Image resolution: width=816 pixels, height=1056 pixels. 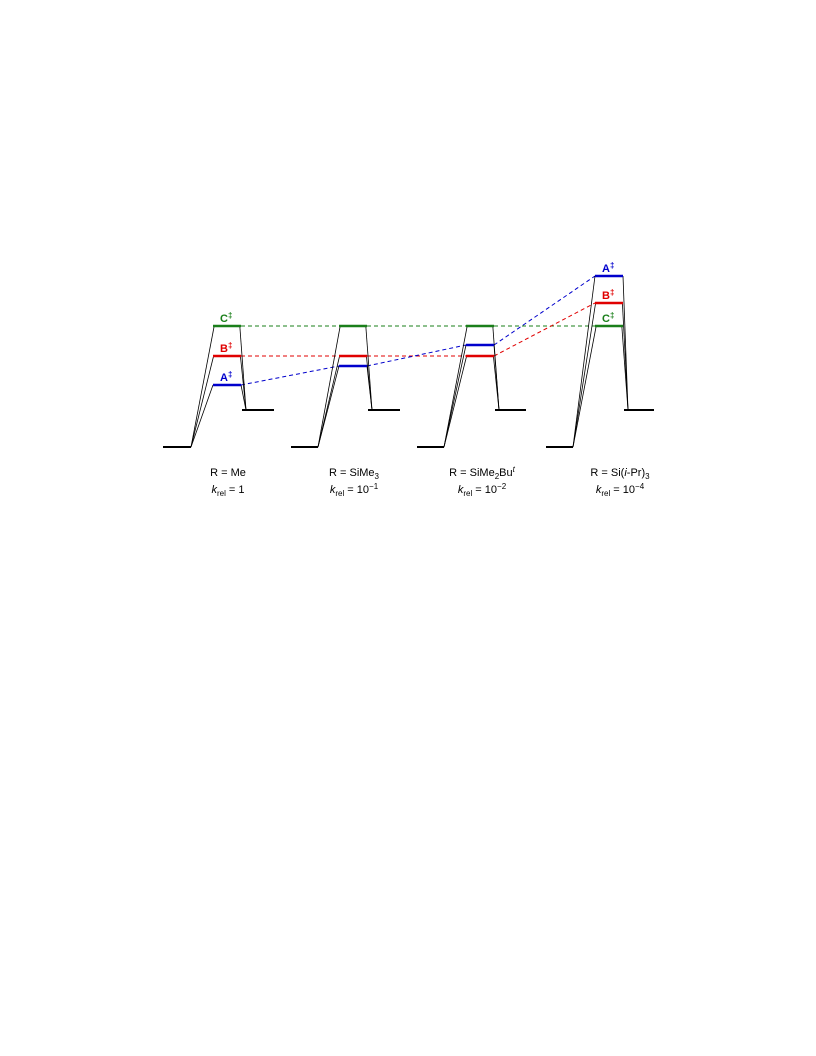 What do you see at coordinates (608, 295) in the screenshot?
I see `ts-label-b-panel-4: B‡` at bounding box center [608, 295].